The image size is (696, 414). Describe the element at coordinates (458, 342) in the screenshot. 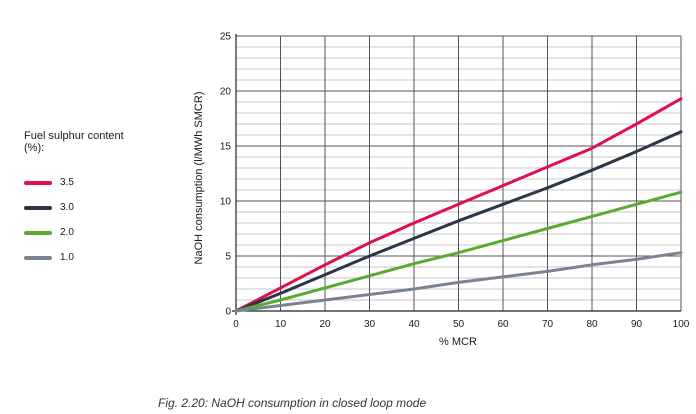

I see `x-axis-label: % MCR` at that location.